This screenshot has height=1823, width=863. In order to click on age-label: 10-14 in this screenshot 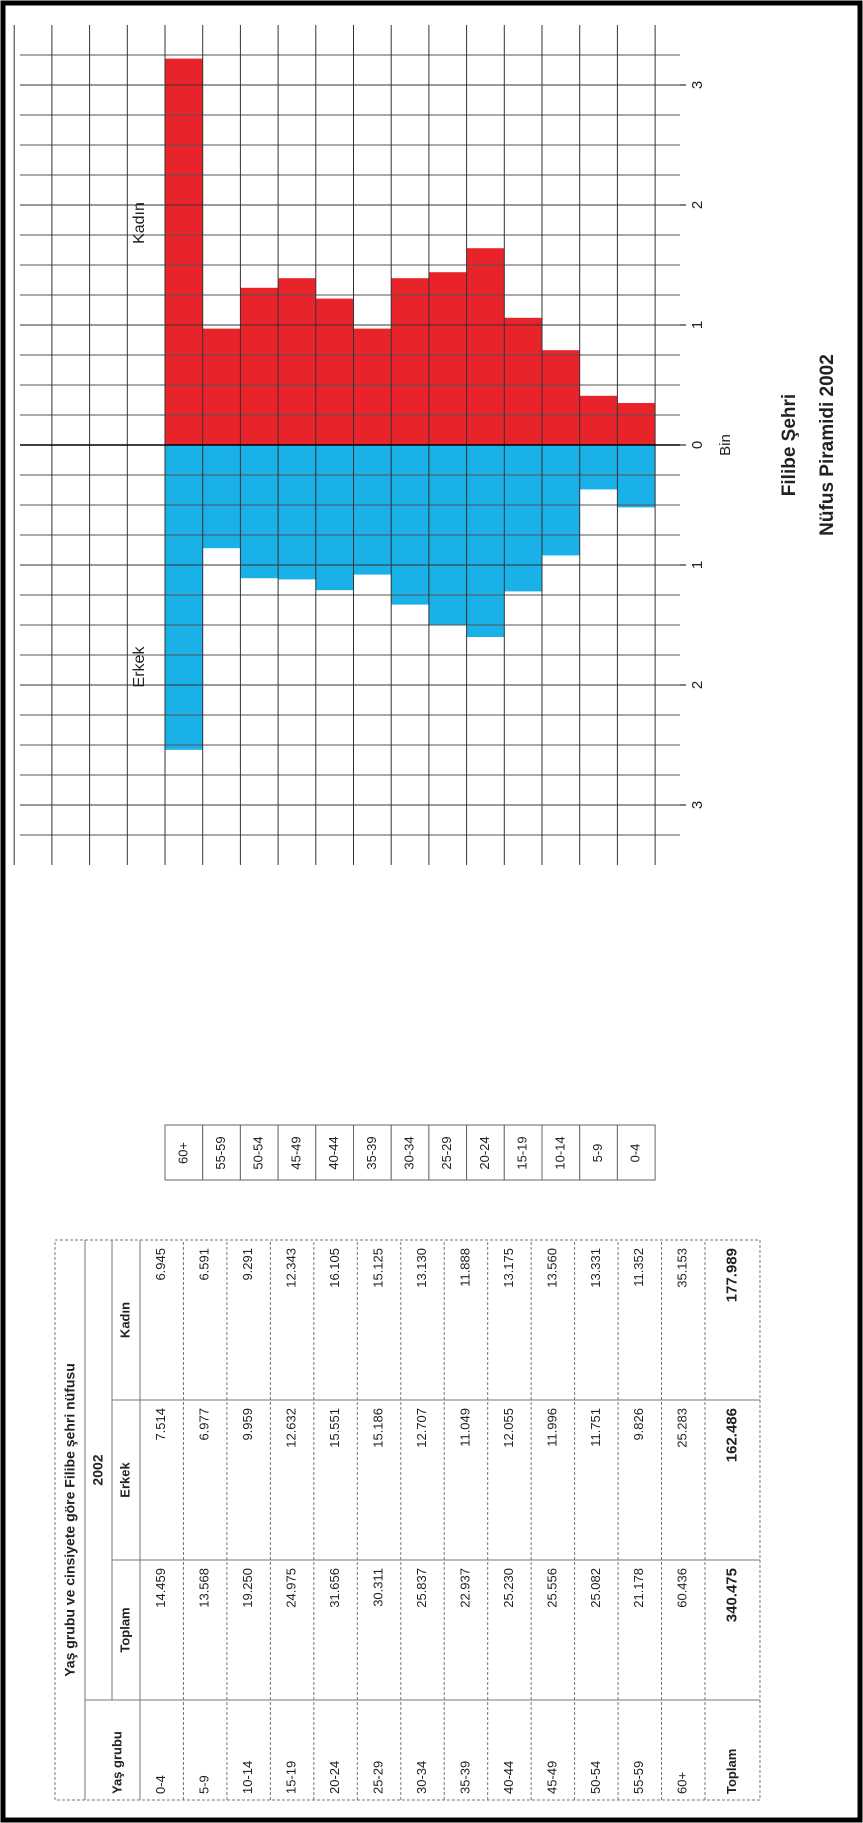, I will do `click(559, 1152)`.